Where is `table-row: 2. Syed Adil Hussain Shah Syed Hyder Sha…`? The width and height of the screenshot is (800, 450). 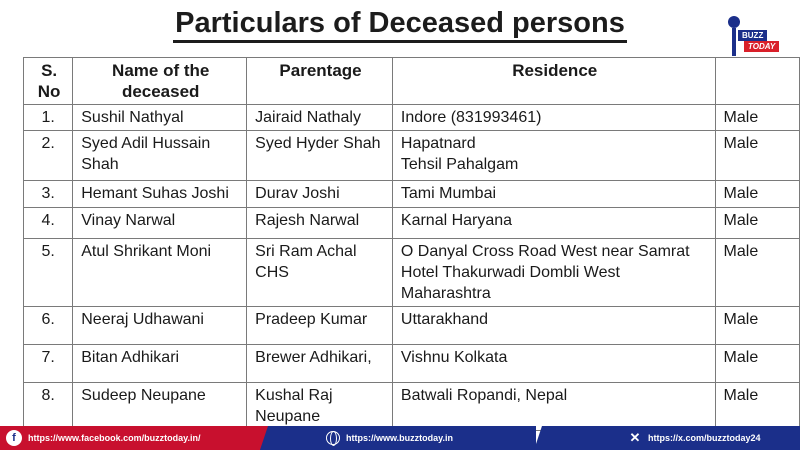 table-row: 2. Syed Adil Hussain Shah Syed Hyder Sha… is located at coordinates (411, 155).